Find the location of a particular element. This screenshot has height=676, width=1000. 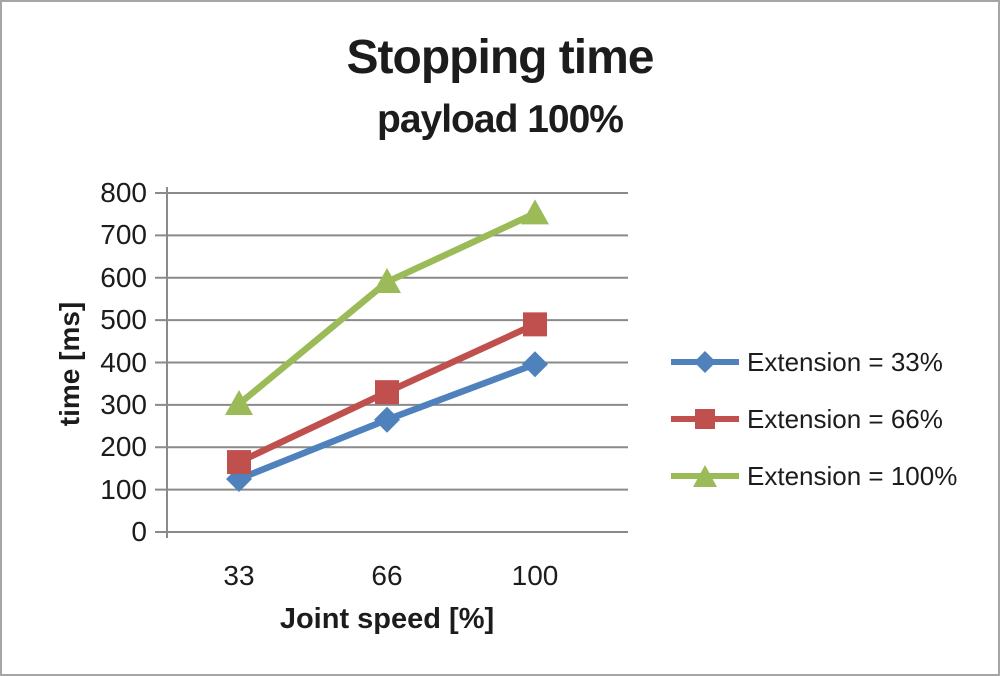

legend-label: Extension = 33% is located at coordinates (845, 361).